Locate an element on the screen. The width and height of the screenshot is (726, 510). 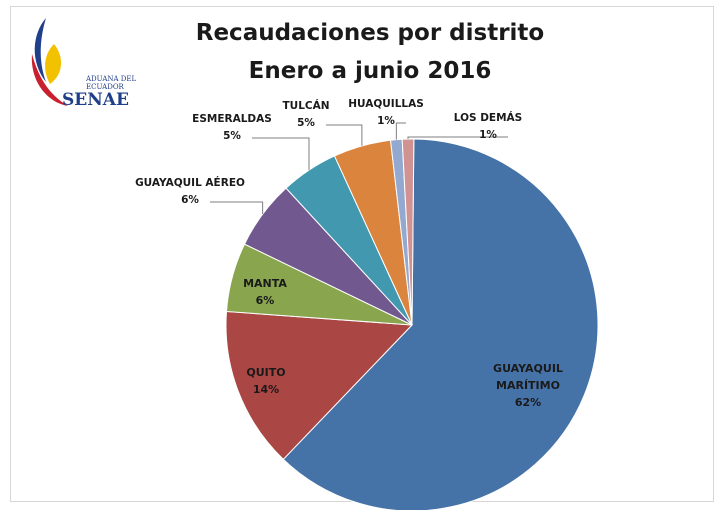
pie-slice-quito is located at coordinates (319, 385).